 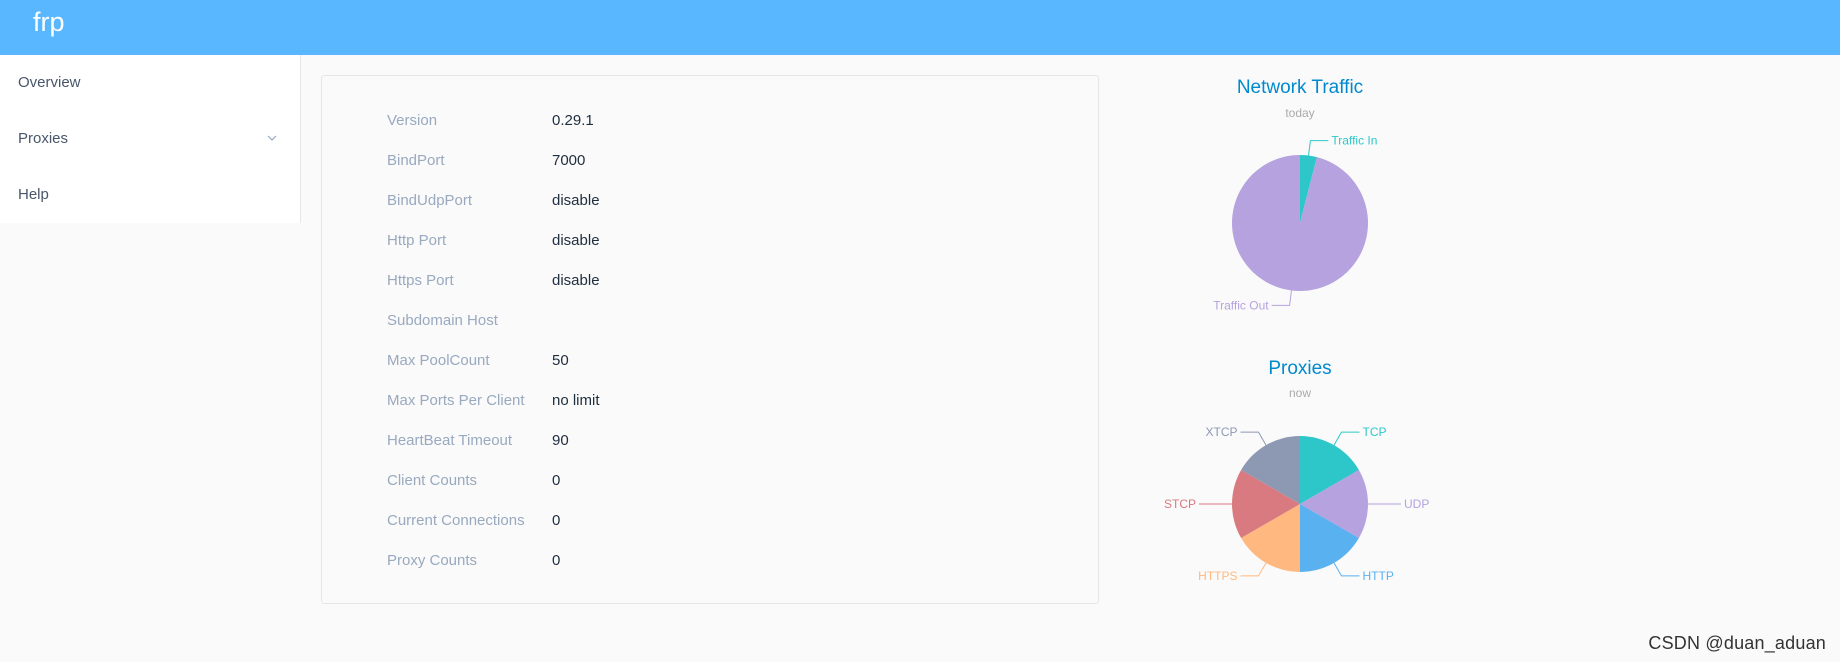 I want to click on info-label: Https Port, so click(x=420, y=280).